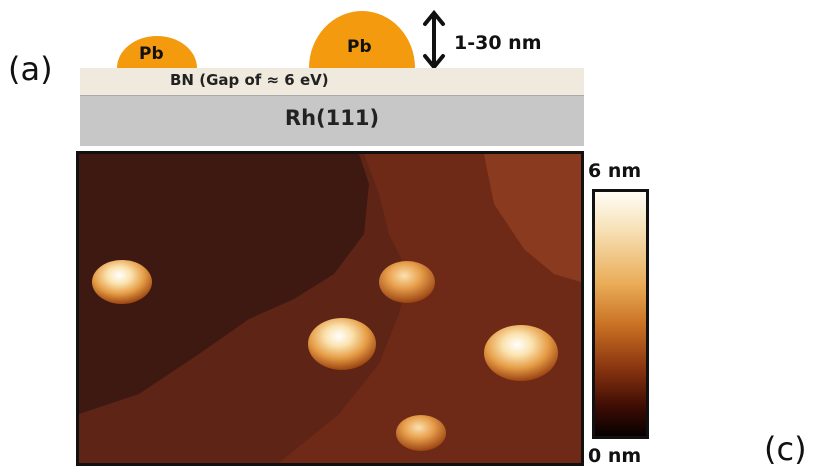 The image size is (813, 475). I want to click on rh-substrate, so click(332, 120).